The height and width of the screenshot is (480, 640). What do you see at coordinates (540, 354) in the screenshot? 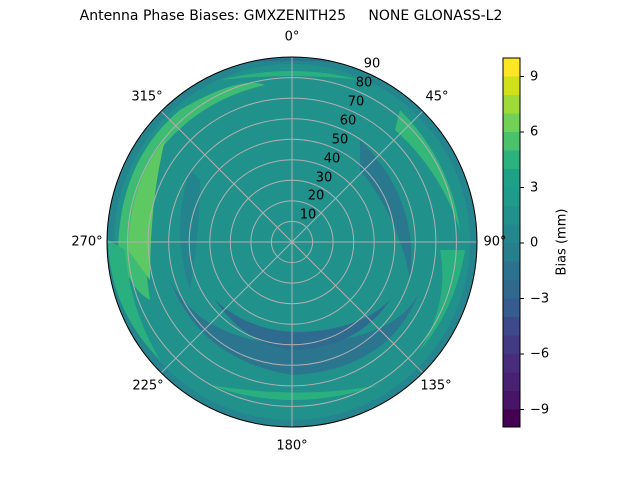
I see `colorbar-tick-neg6: −6` at bounding box center [540, 354].